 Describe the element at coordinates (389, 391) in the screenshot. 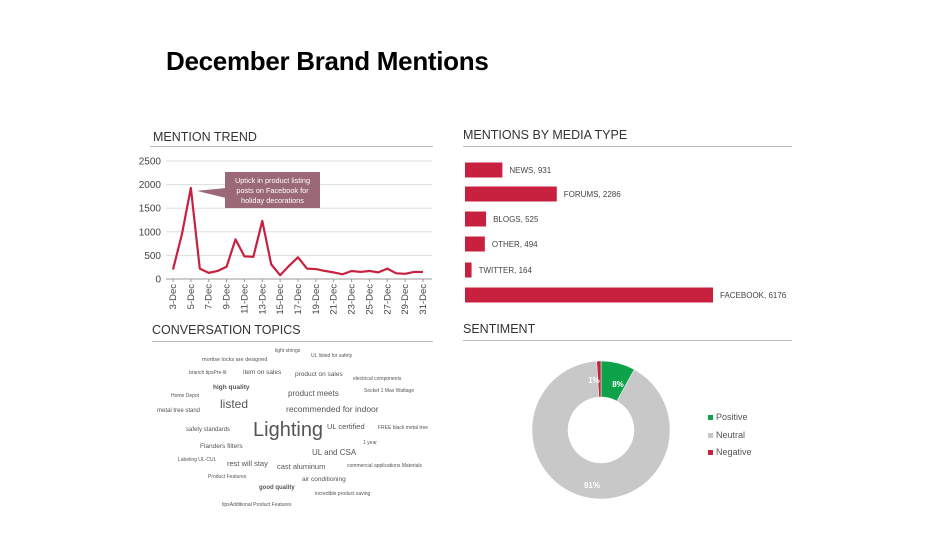

I see `word-cloud-term: Socket 1 Max Wattage` at that location.